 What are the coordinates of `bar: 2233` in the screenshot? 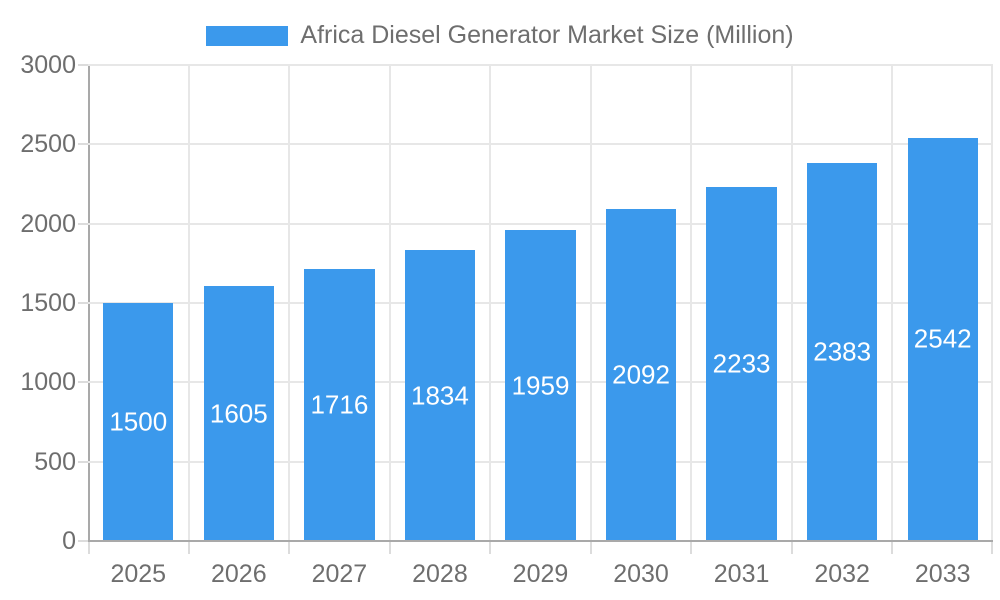 It's located at (741, 363).